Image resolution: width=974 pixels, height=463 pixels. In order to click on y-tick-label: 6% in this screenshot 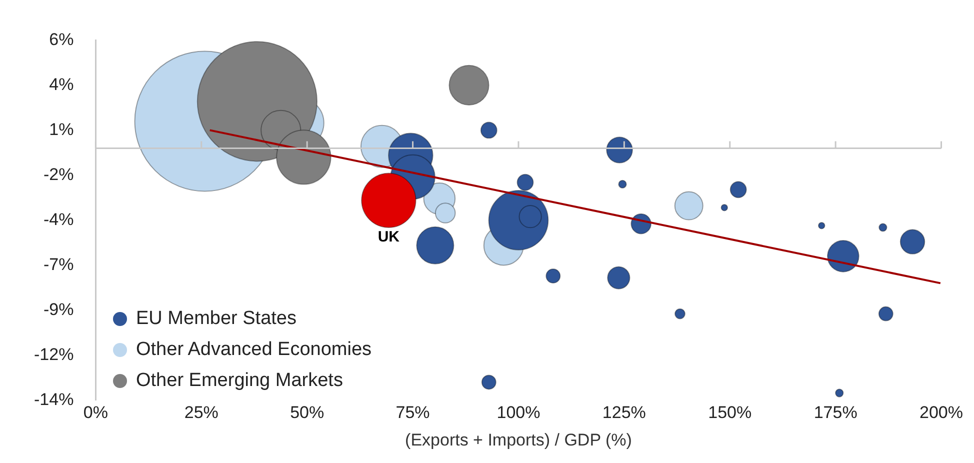, I will do `click(61, 39)`.